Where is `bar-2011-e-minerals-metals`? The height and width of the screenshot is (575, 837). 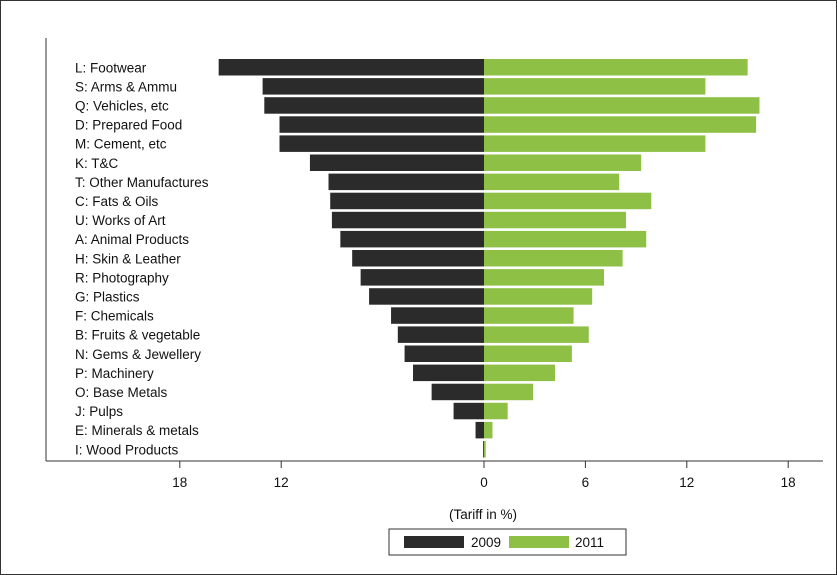
bar-2011-e-minerals-metals is located at coordinates (488, 430).